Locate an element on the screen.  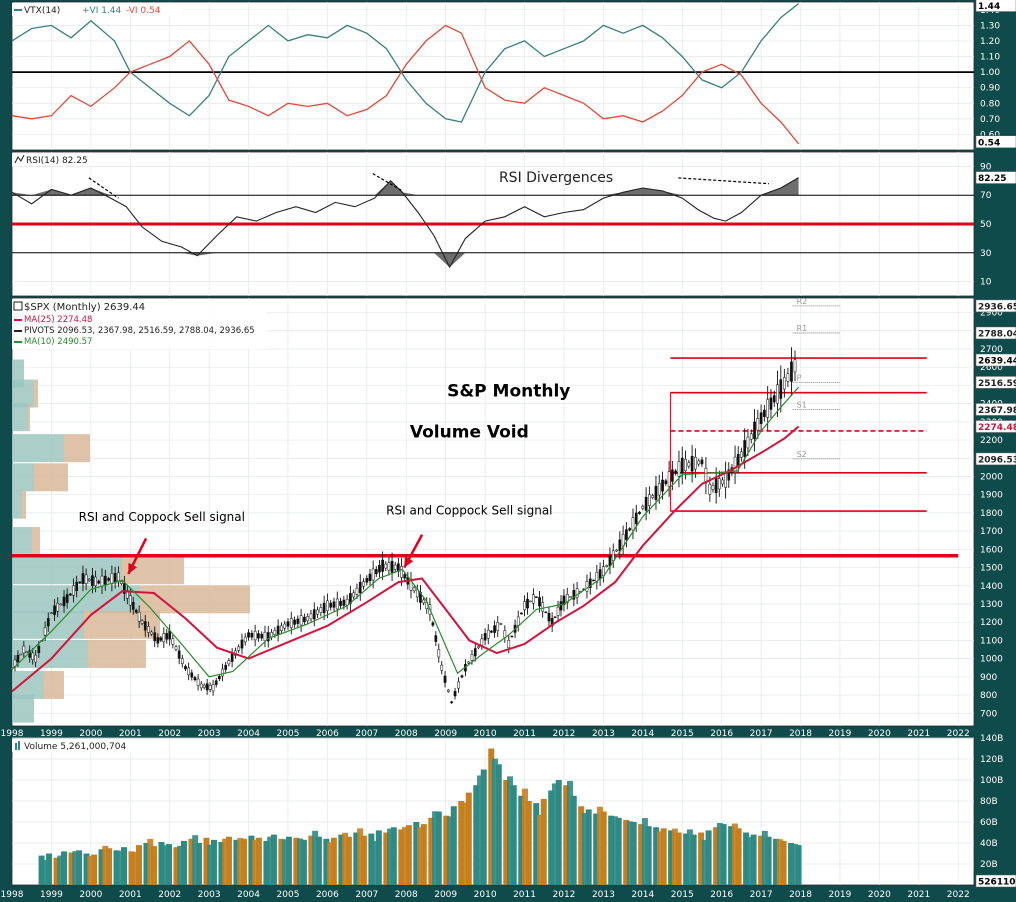
y-tick-label-spx: 800 is located at coordinates (988, 696).